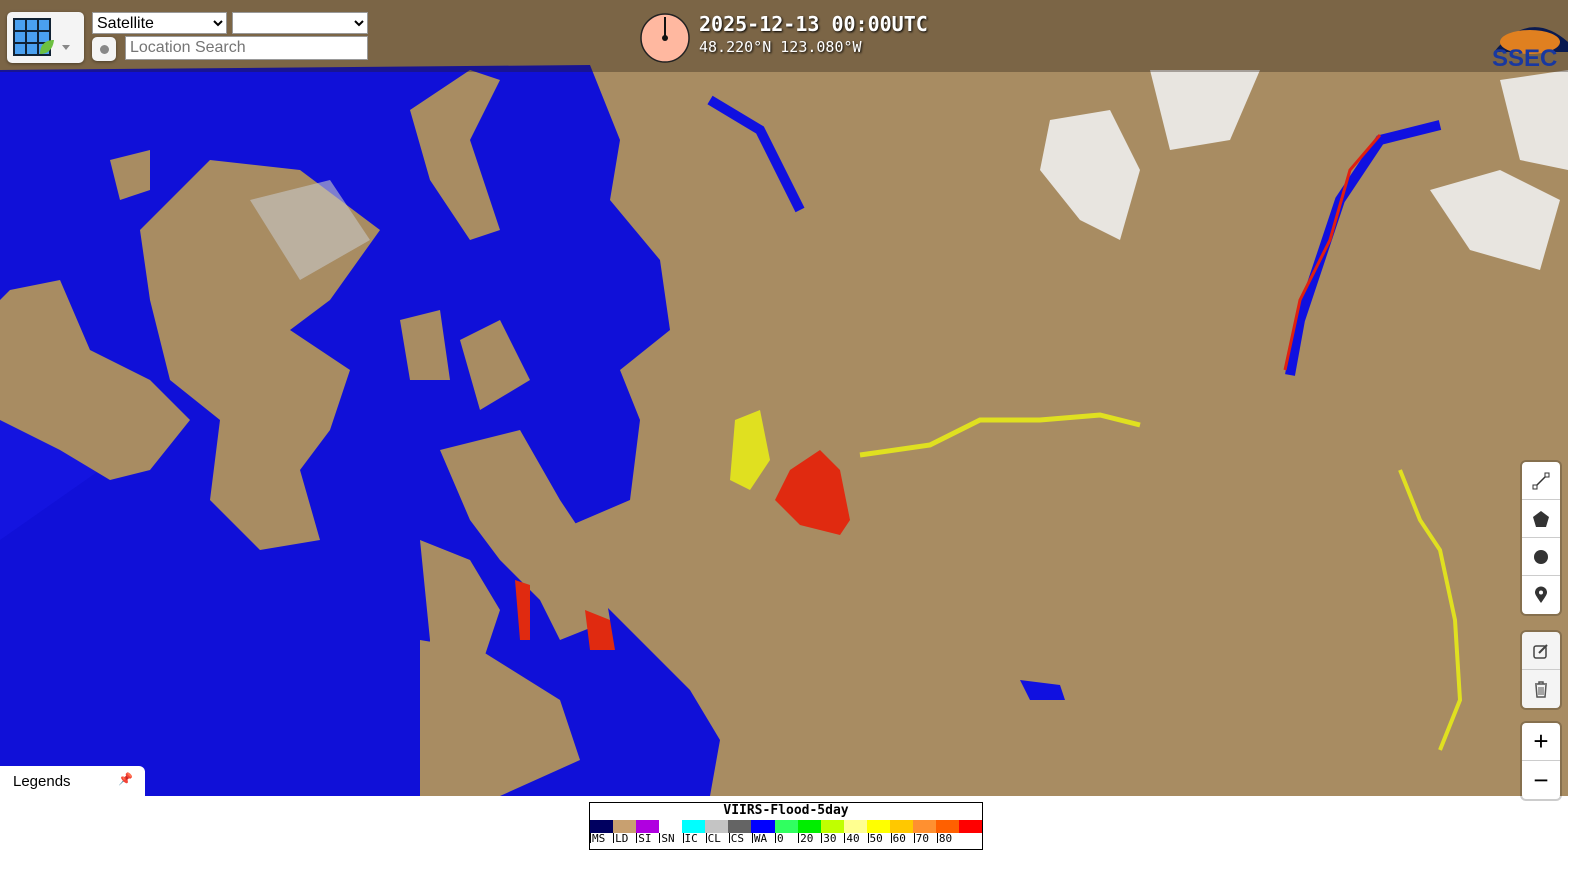  Describe the element at coordinates (694, 837) in the screenshot. I see `legend-label: IC` at that location.